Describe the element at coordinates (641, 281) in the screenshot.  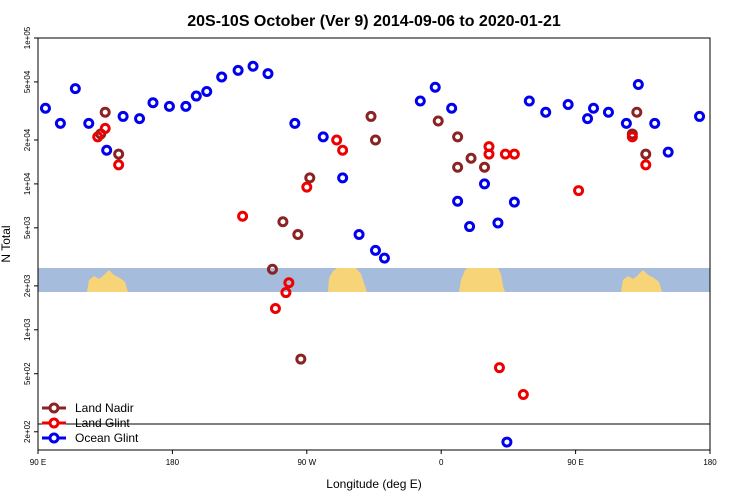
I see `map-land-australia-repeat` at that location.